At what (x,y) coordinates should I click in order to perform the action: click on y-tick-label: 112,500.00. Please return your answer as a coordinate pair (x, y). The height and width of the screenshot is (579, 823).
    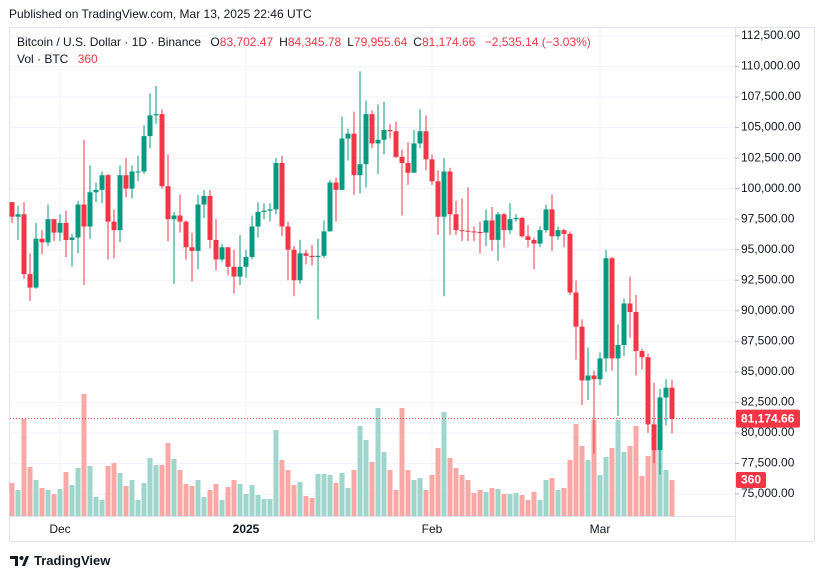
    Looking at the image, I should click on (770, 35).